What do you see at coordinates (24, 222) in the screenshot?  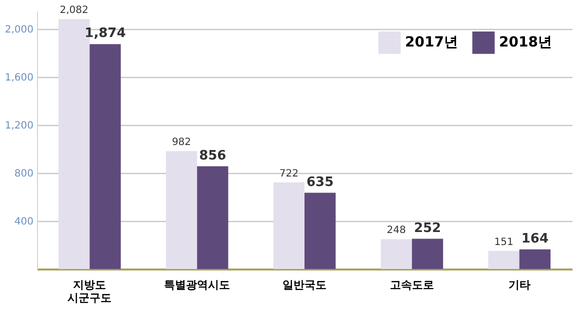 I see `y-tick-label: 400` at bounding box center [24, 222].